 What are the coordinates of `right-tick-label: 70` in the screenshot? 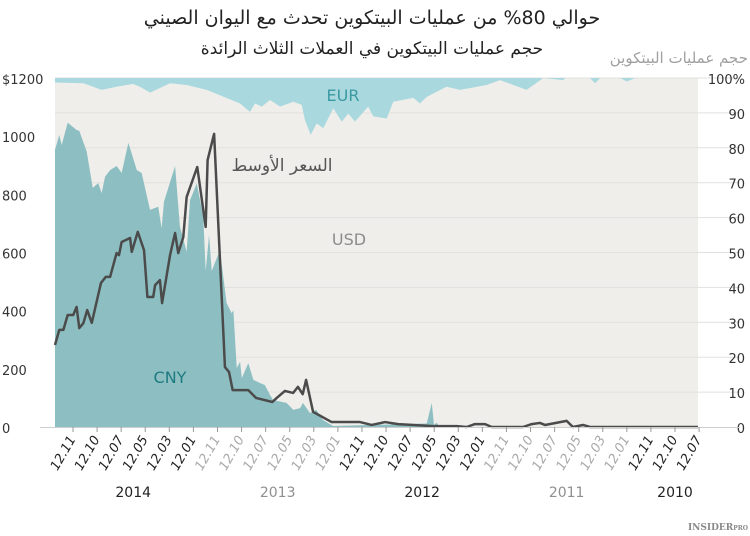 It's located at (736, 185).